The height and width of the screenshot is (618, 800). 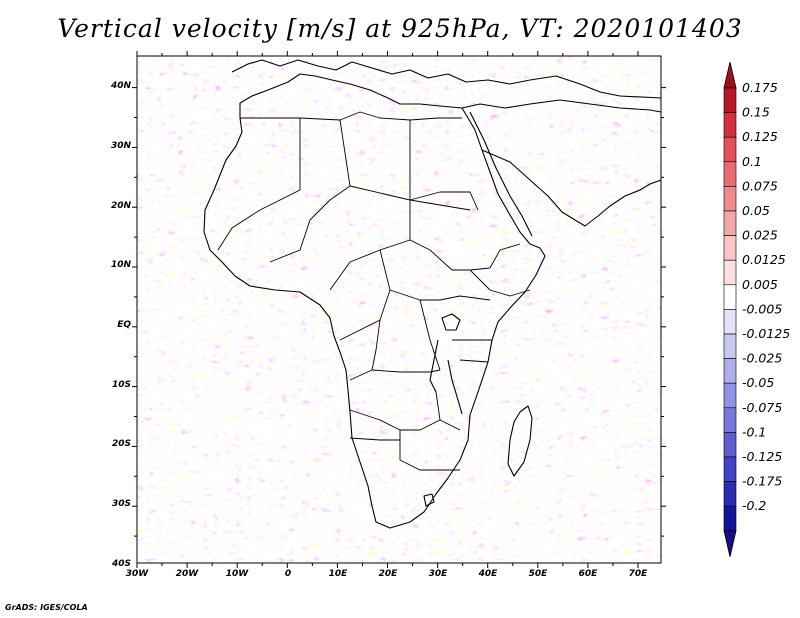 What do you see at coordinates (121, 444) in the screenshot?
I see `lat-label: 20S` at bounding box center [121, 444].